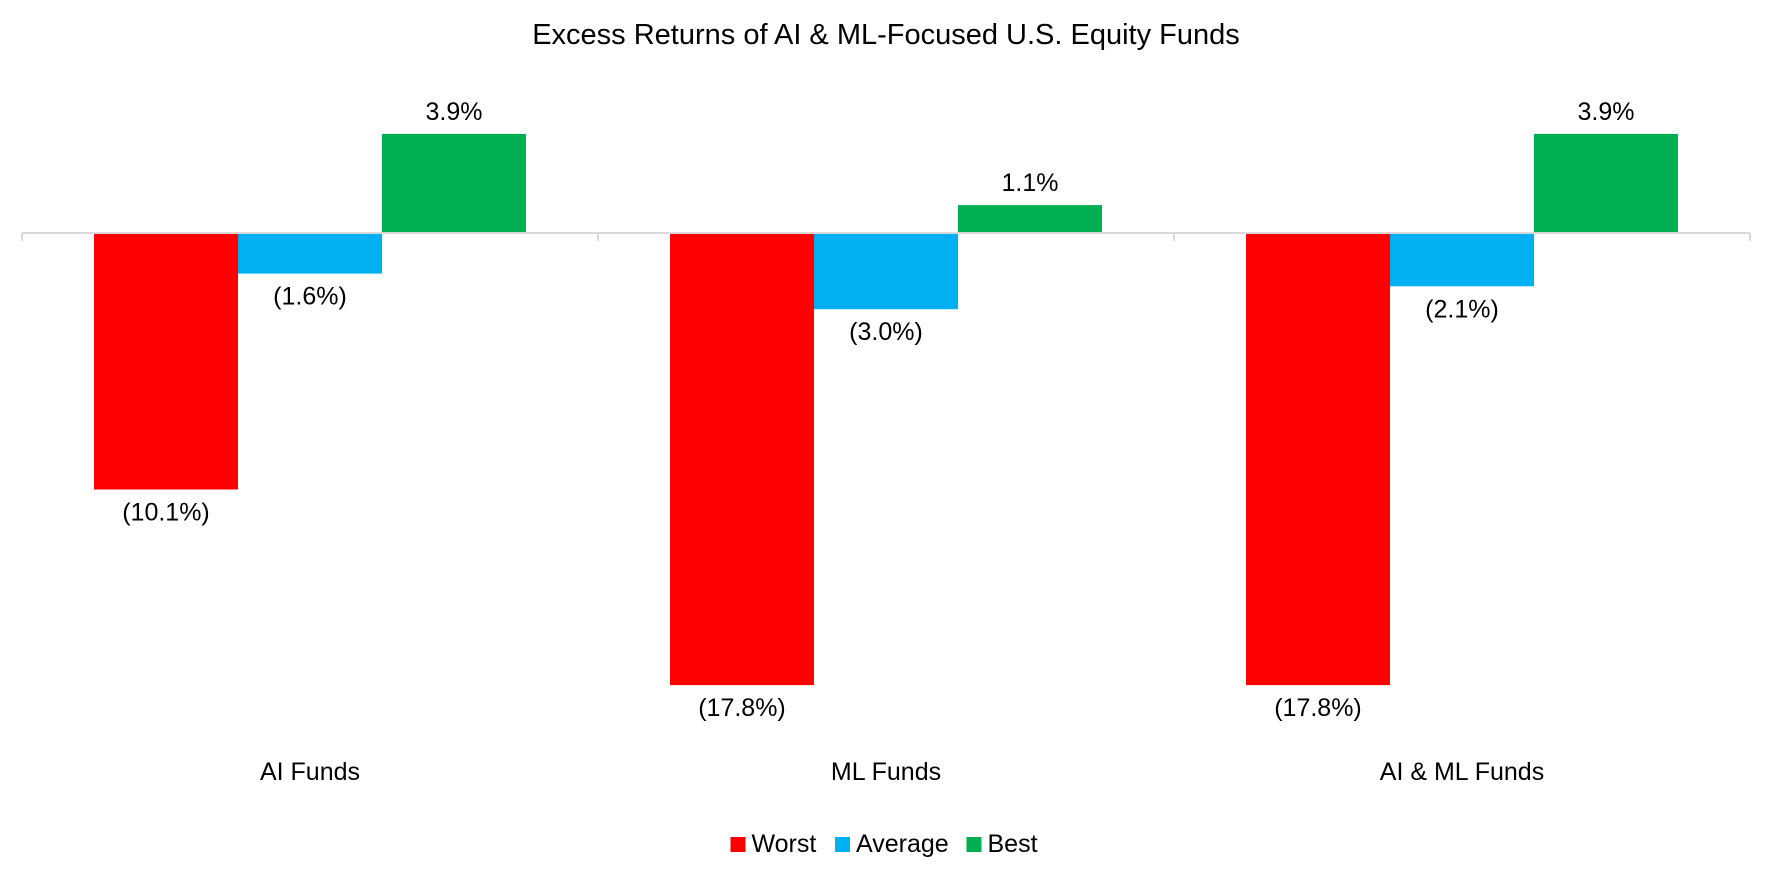 Image resolution: width=1772 pixels, height=885 pixels. Describe the element at coordinates (742, 459) in the screenshot. I see `bar-worst-ml-funds` at that location.